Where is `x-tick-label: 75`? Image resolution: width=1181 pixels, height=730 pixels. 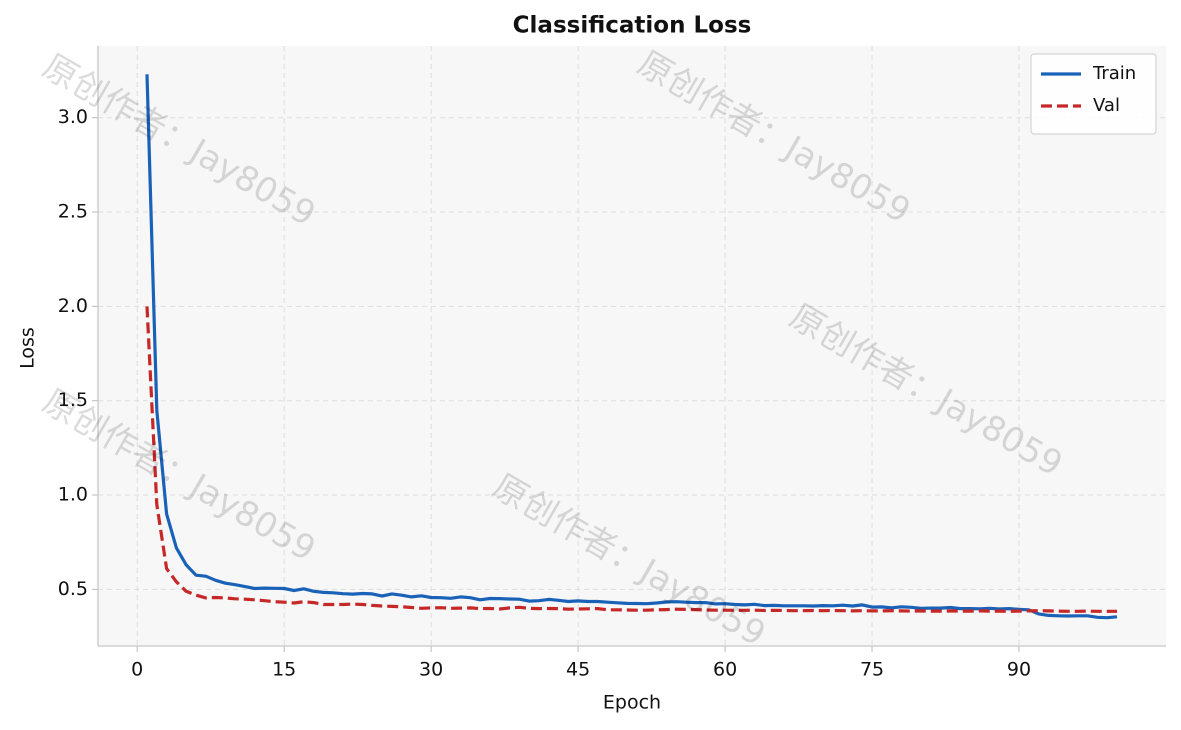 x-tick-label: 75 is located at coordinates (872, 670).